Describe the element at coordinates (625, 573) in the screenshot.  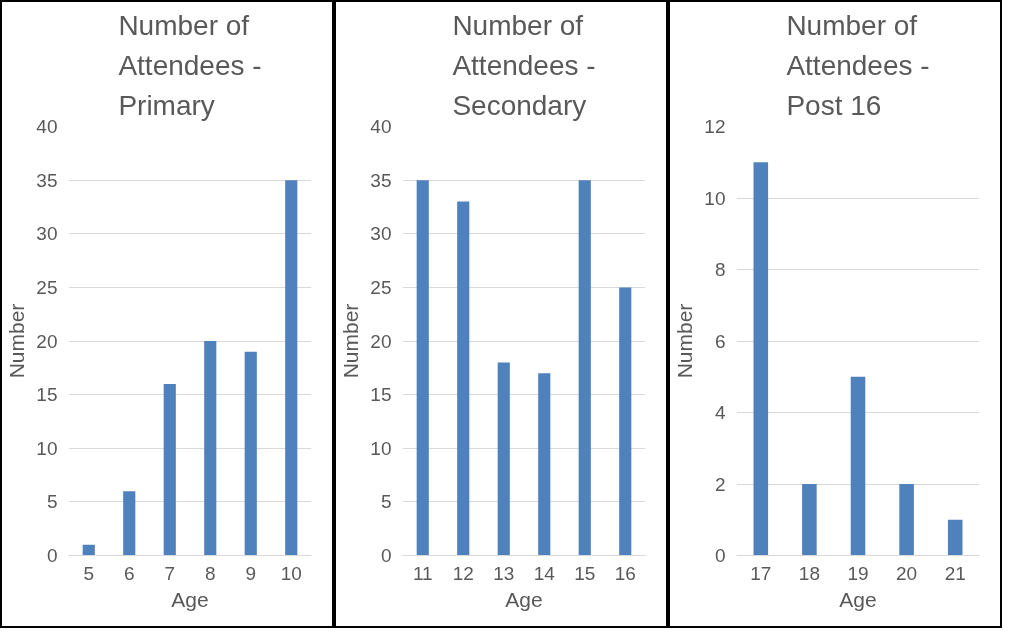
I see `x-tick-label: 16` at that location.